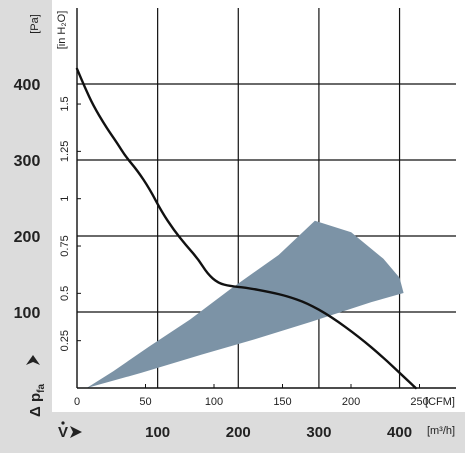 This screenshot has height=453, width=465. Describe the element at coordinates (26, 226) in the screenshot. I see `left-axis-panel` at that location.